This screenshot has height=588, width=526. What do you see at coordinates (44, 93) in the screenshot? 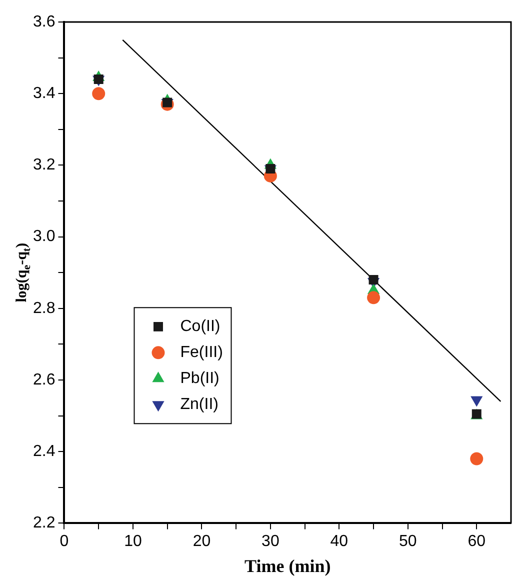
I see `y-tick-label: 3.4` at bounding box center [44, 93].